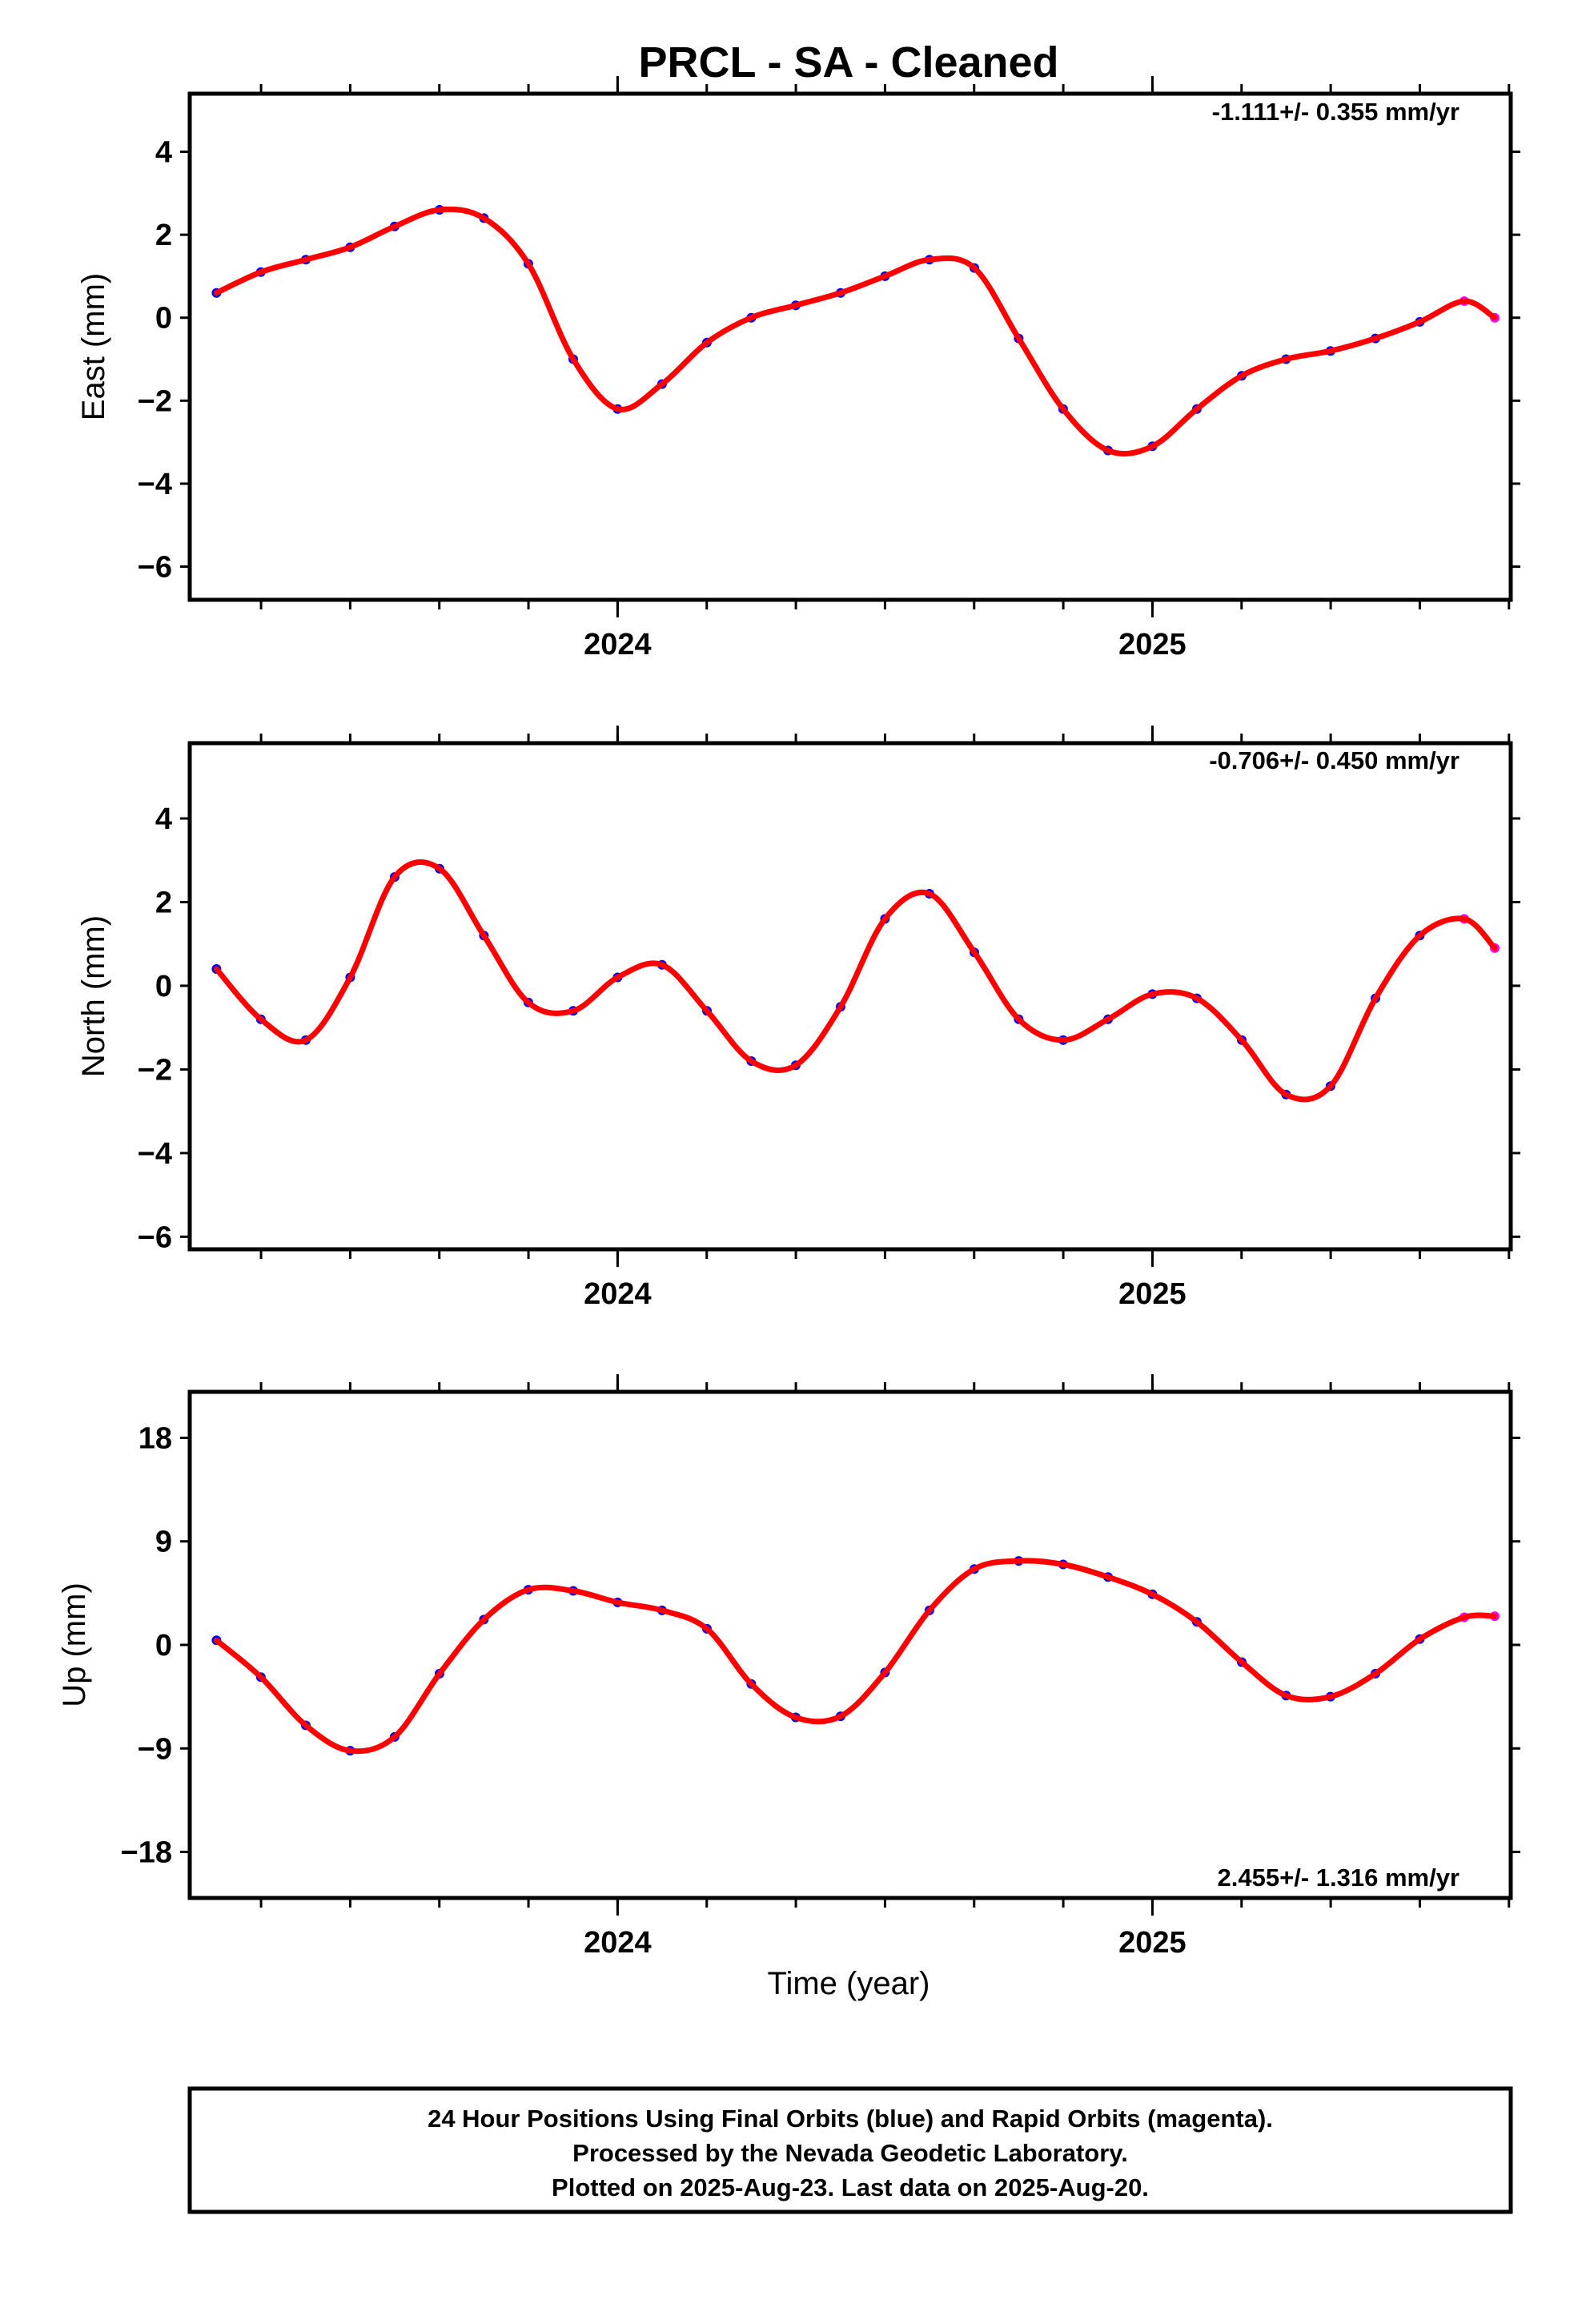 This screenshot has height=2324, width=1582. Describe the element at coordinates (1152, 1943) in the screenshot. I see `up-x-tick-label: 2025` at that location.